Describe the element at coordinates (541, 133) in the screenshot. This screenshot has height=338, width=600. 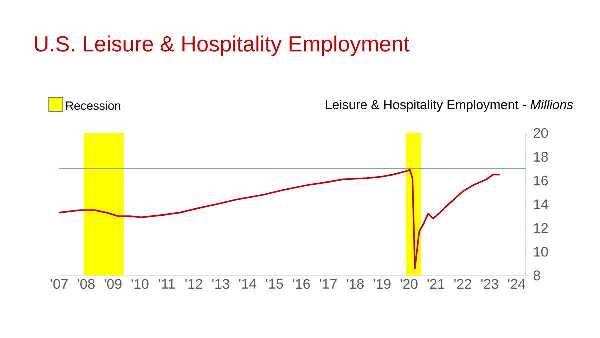
I see `y-tick-label: 20` at that location.